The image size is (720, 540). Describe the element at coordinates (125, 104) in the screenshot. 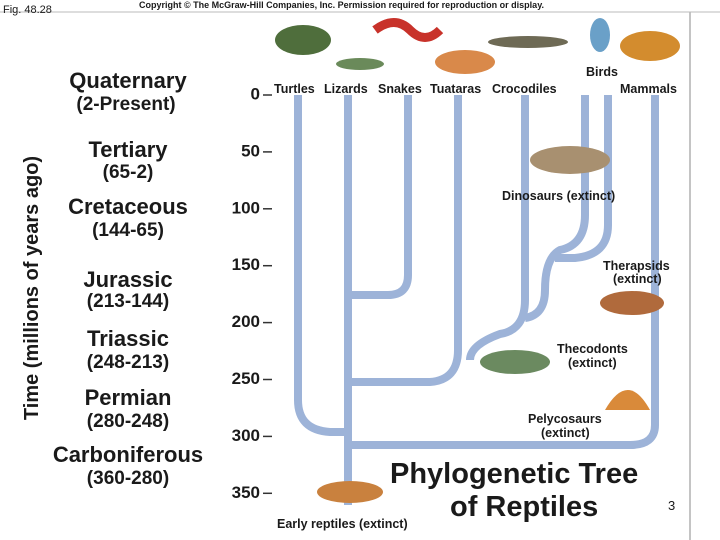

I see `period-range: (2-Present)` at that location.